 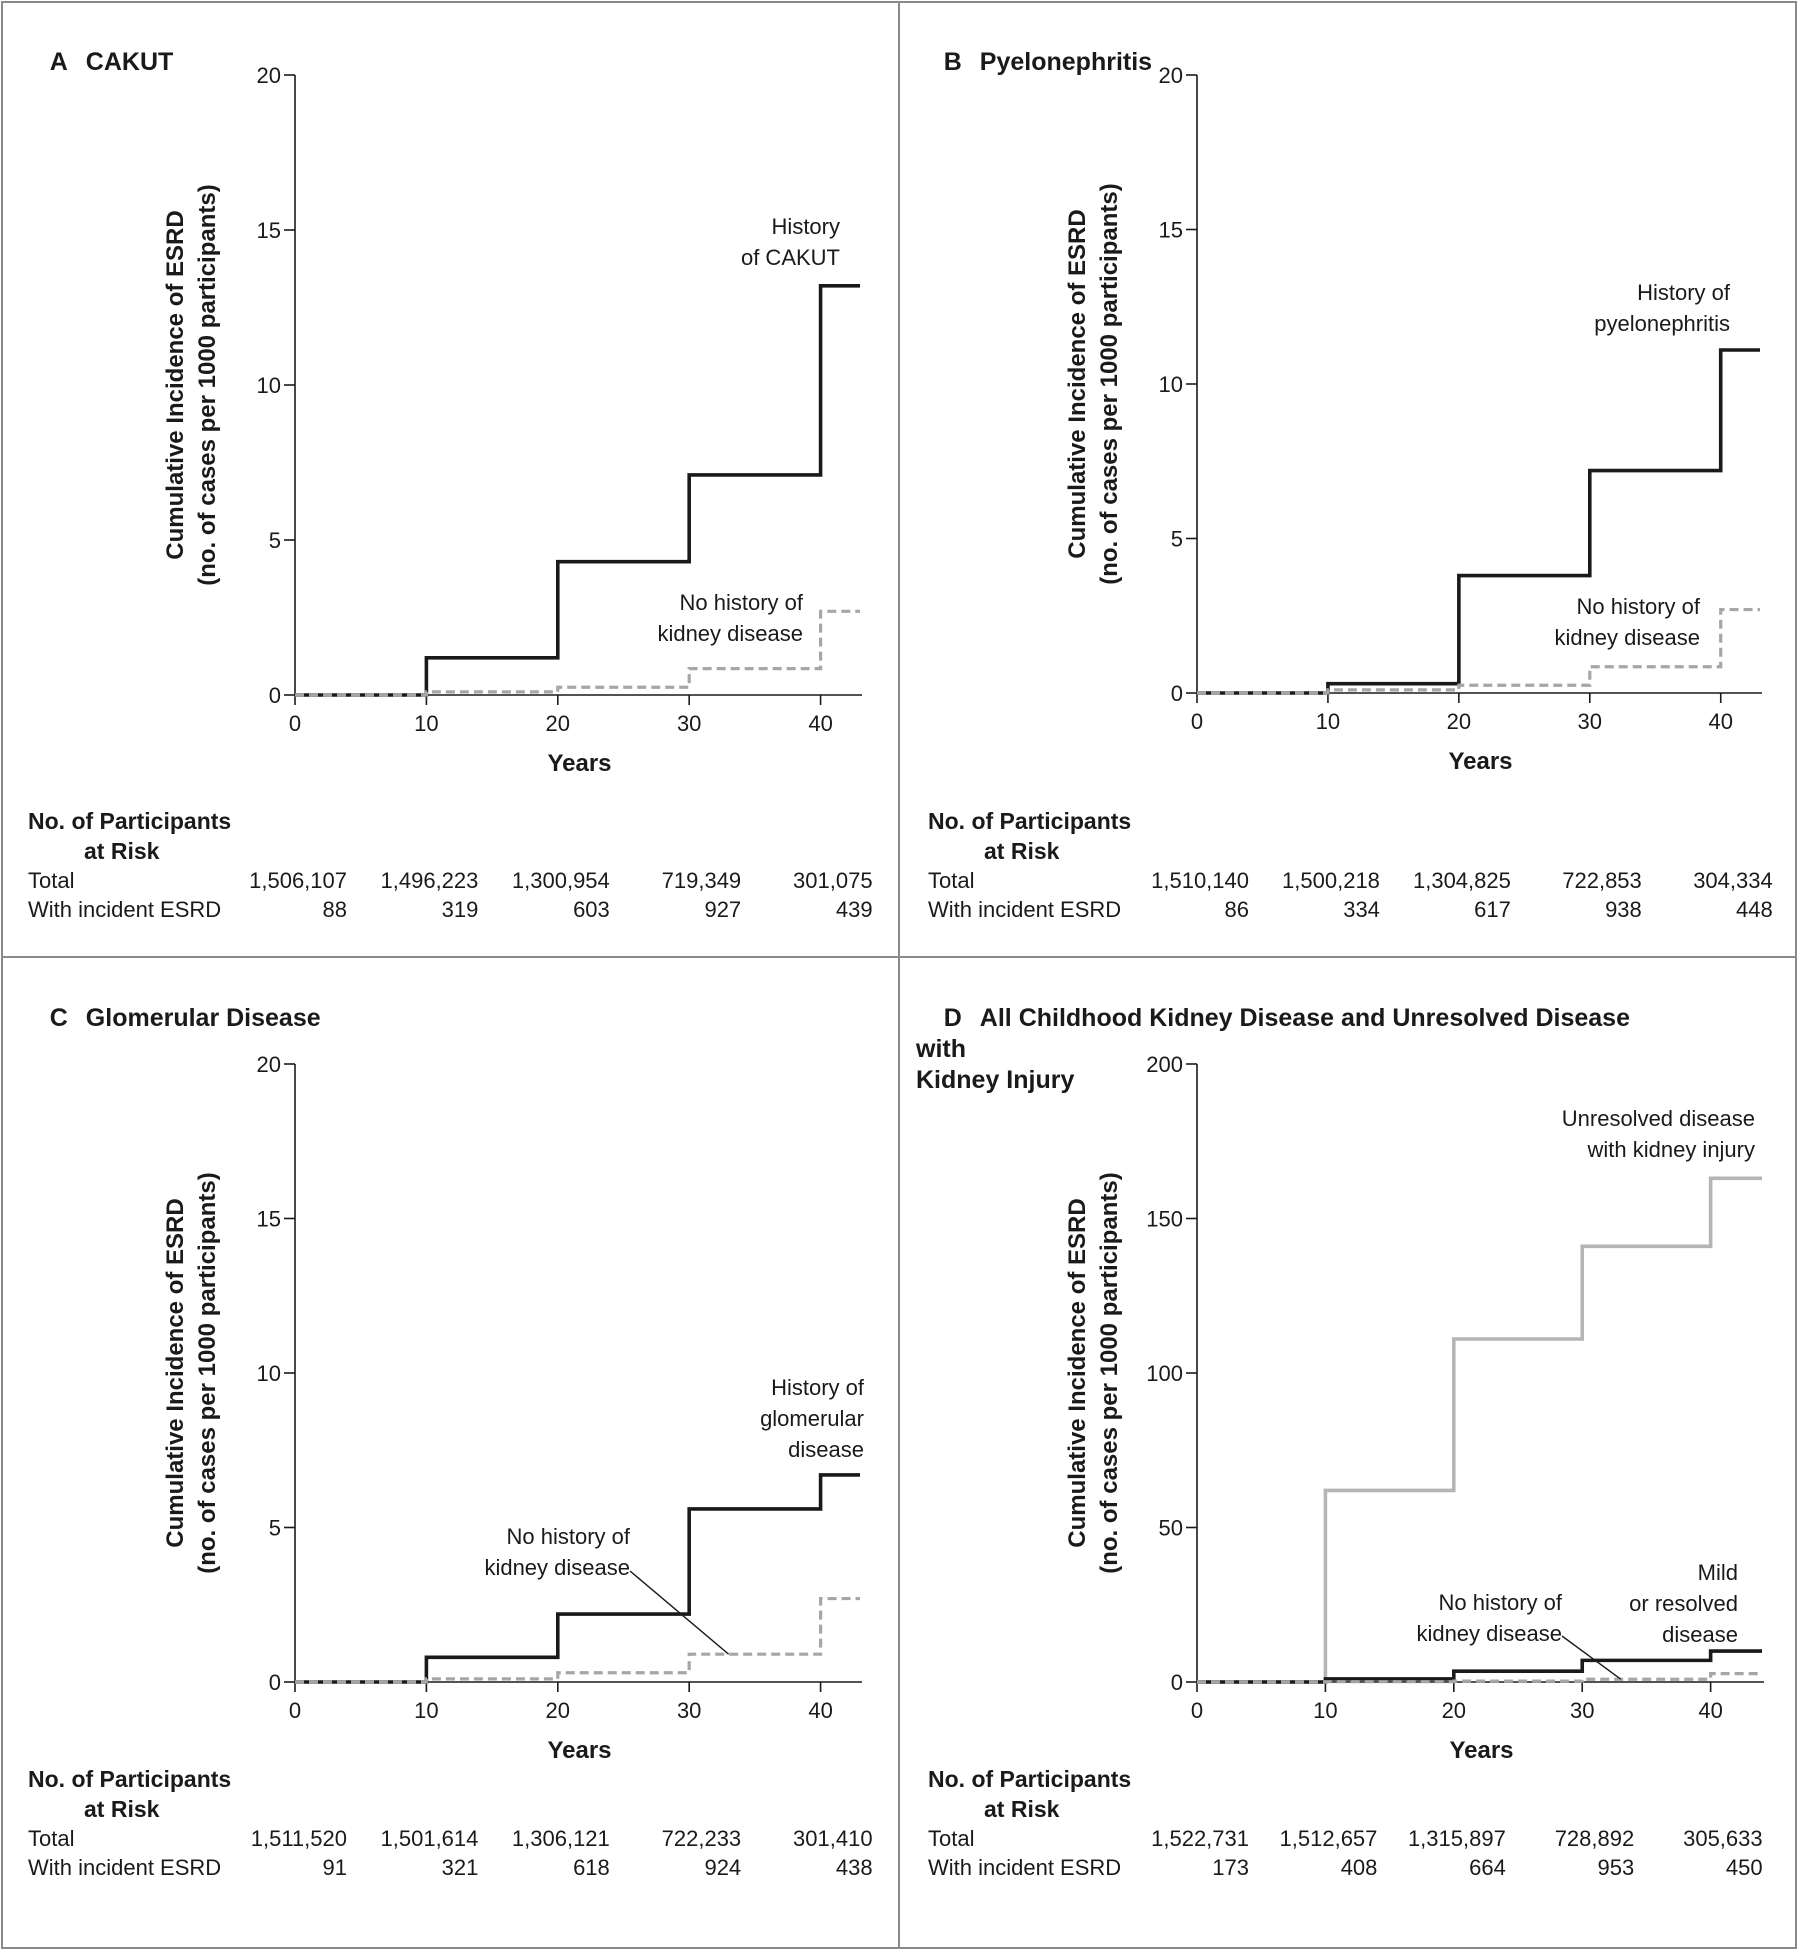 What do you see at coordinates (269, 385) in the screenshot?
I see `y-tick-label: 10` at bounding box center [269, 385].